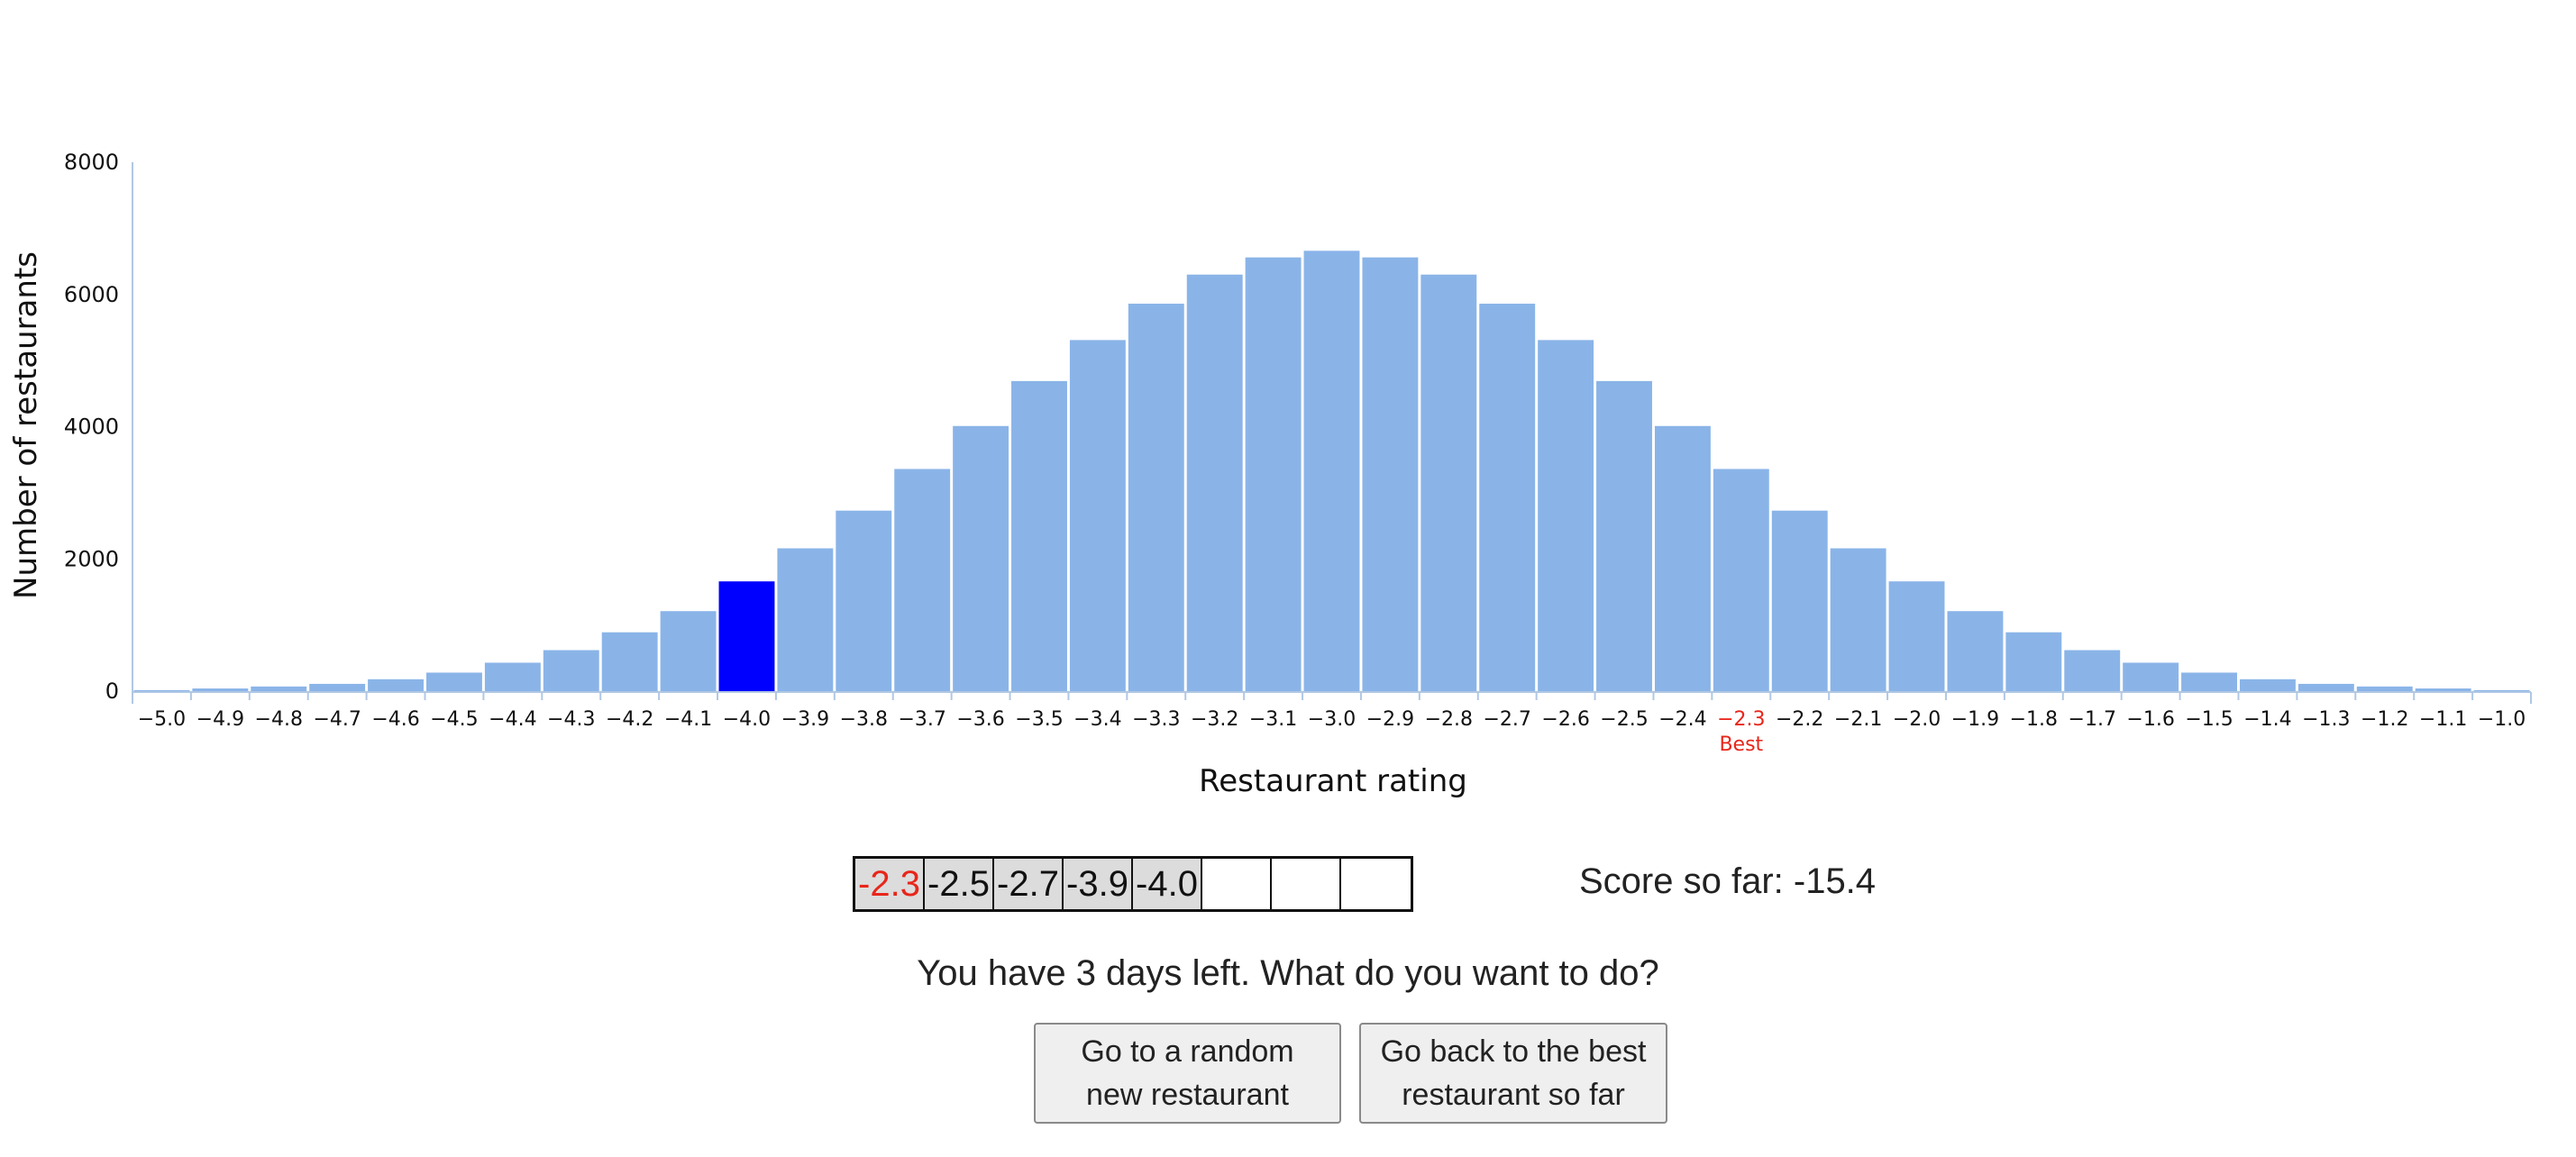 This screenshot has height=1157, width=2576. I want to click on x-tick-label: −4.2, so click(629, 719).